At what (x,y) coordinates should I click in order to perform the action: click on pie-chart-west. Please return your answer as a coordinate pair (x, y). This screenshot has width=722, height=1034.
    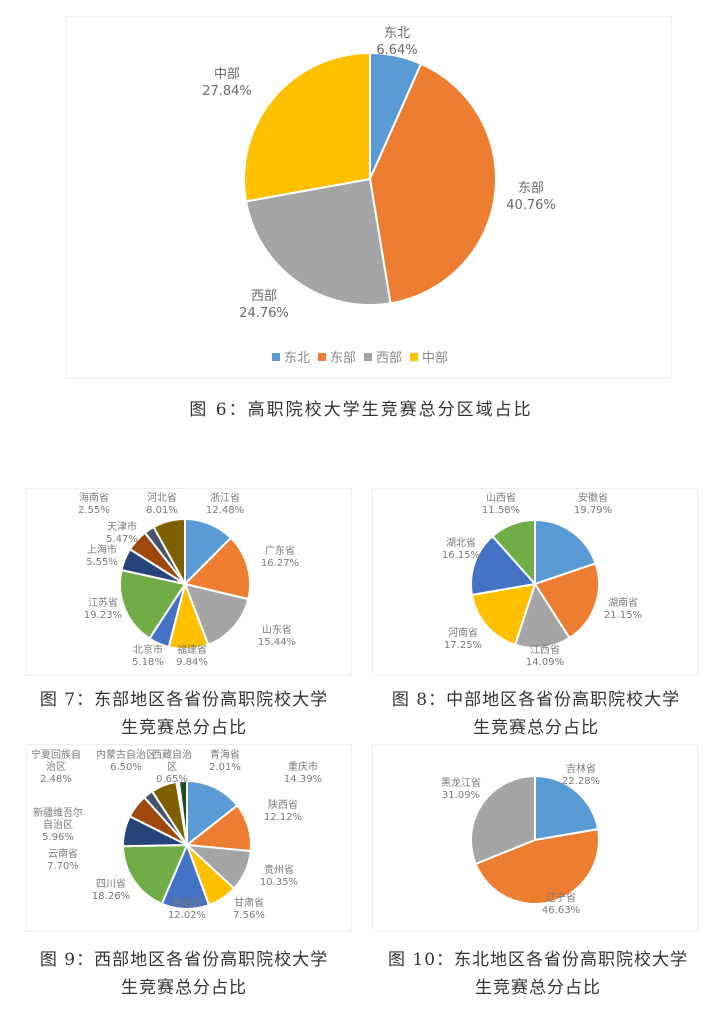
    Looking at the image, I should click on (186, 844).